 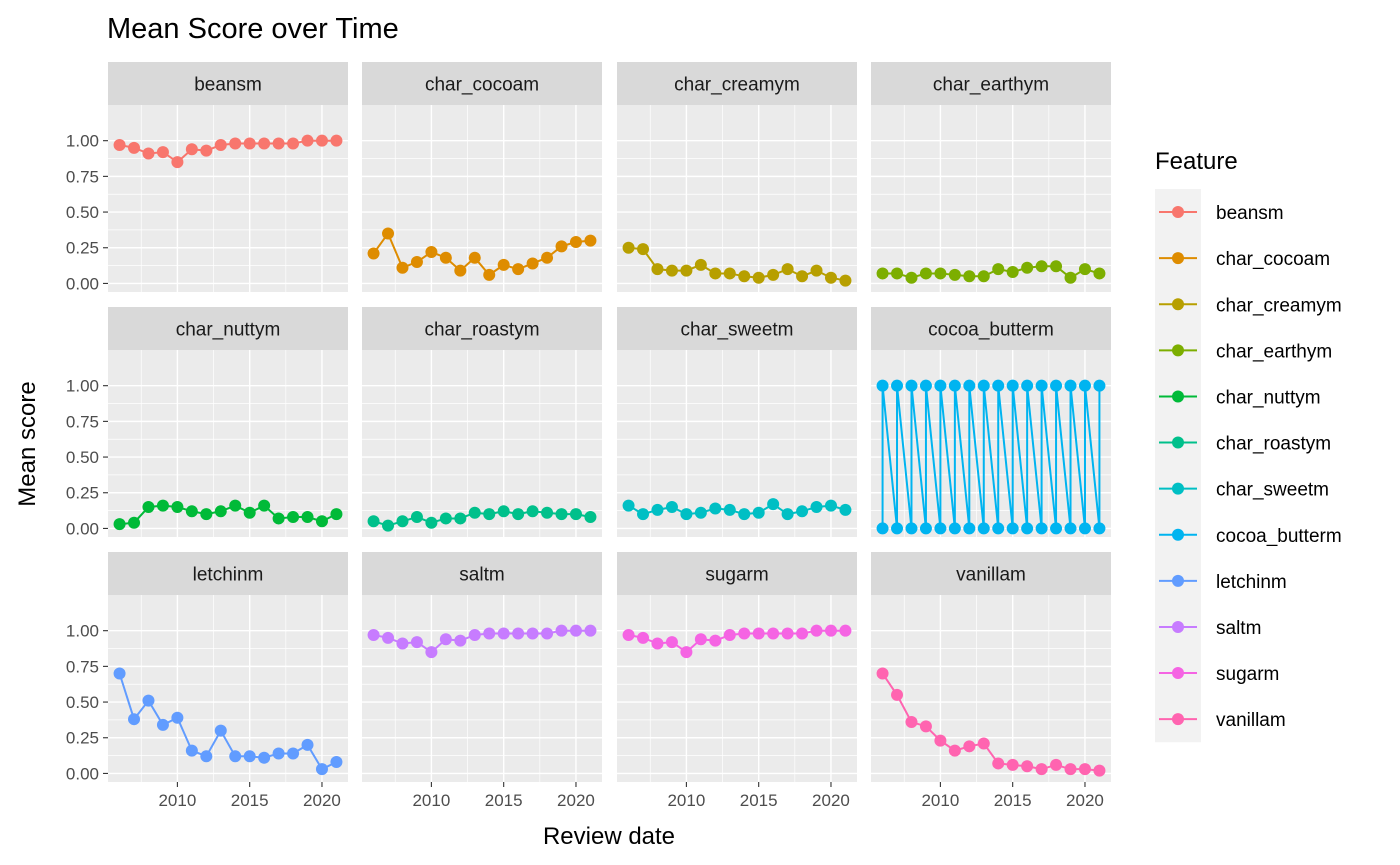 I want to click on facet-strip-label: sugarm, so click(x=736, y=575).